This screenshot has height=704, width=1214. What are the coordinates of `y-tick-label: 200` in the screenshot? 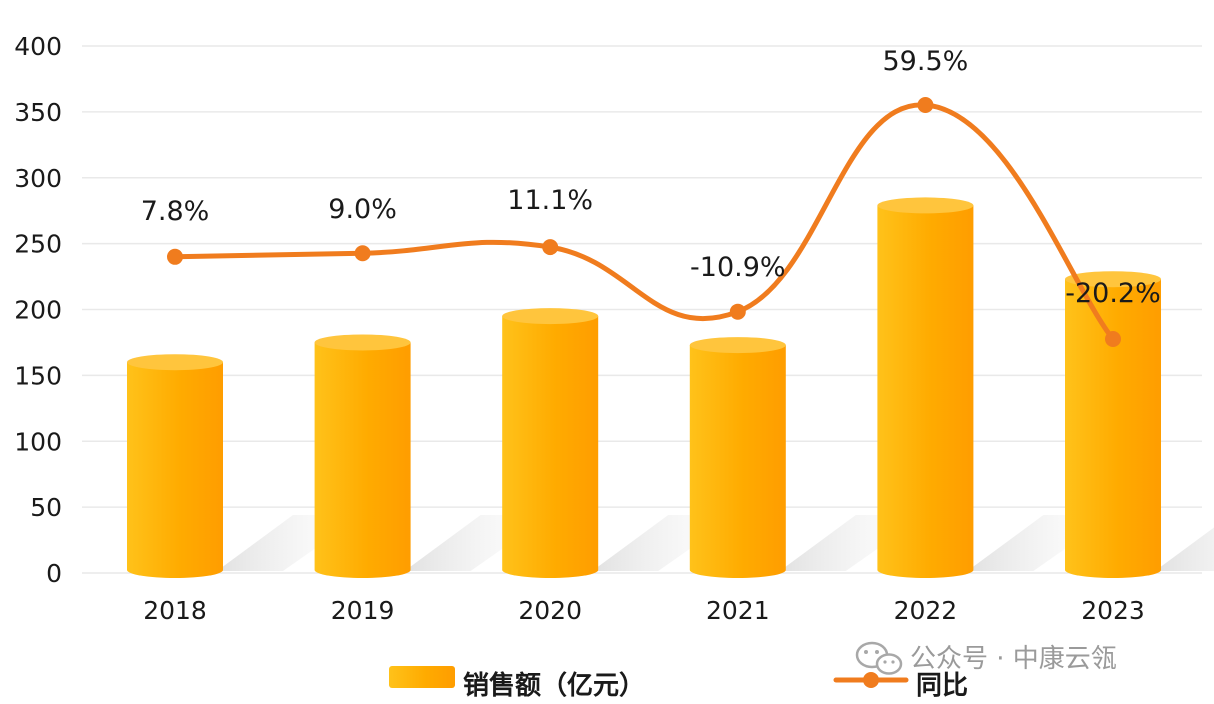 It's located at (38, 310).